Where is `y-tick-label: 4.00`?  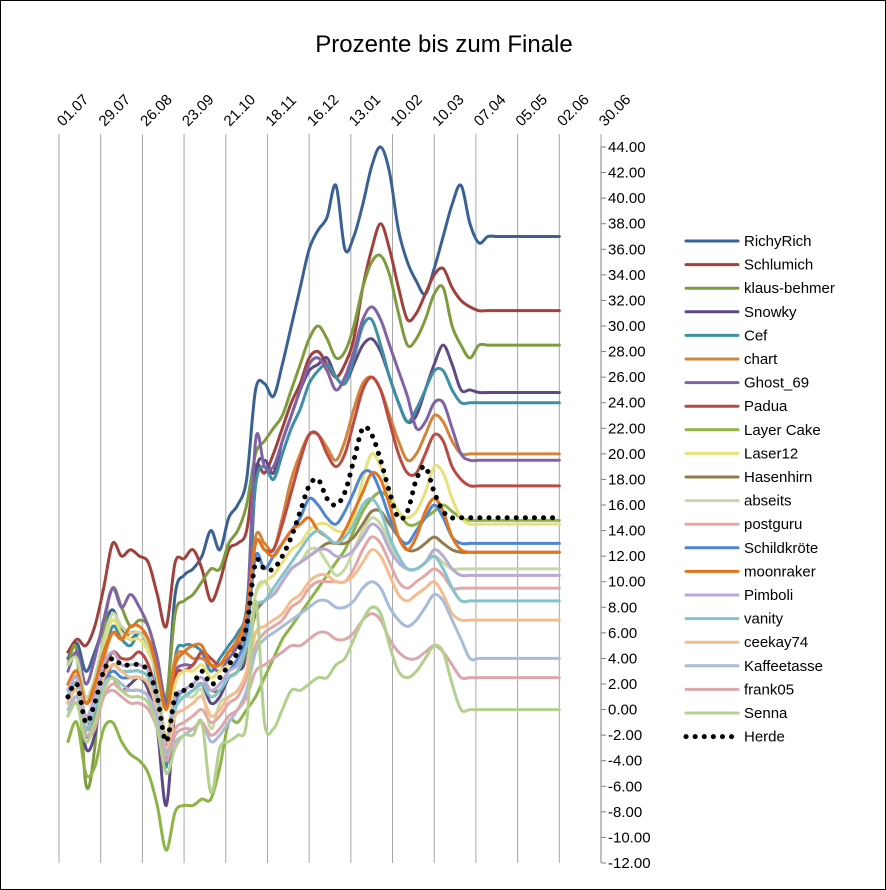 y-tick-label: 4.00 is located at coordinates (622, 658).